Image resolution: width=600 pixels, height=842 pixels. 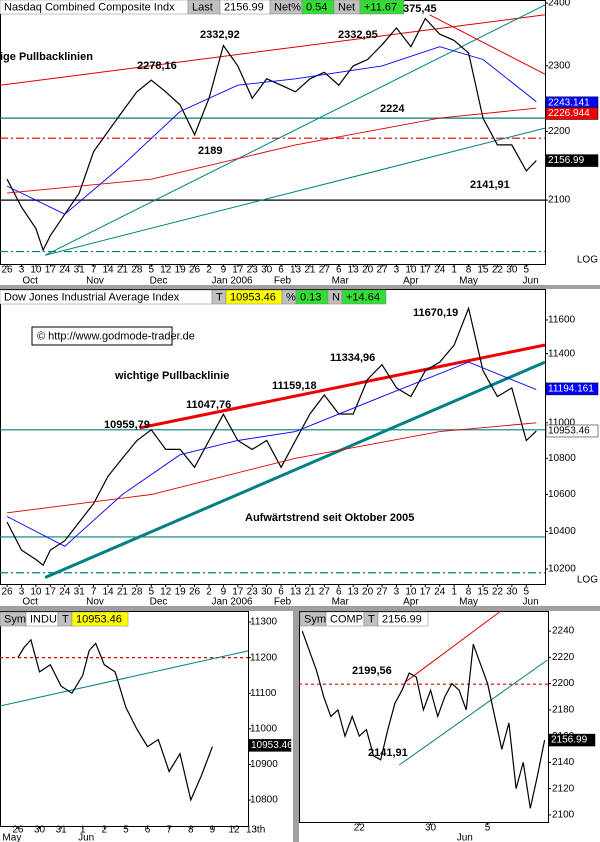 What do you see at coordinates (559, 131) in the screenshot?
I see `y-tick-label: 2200` at bounding box center [559, 131].